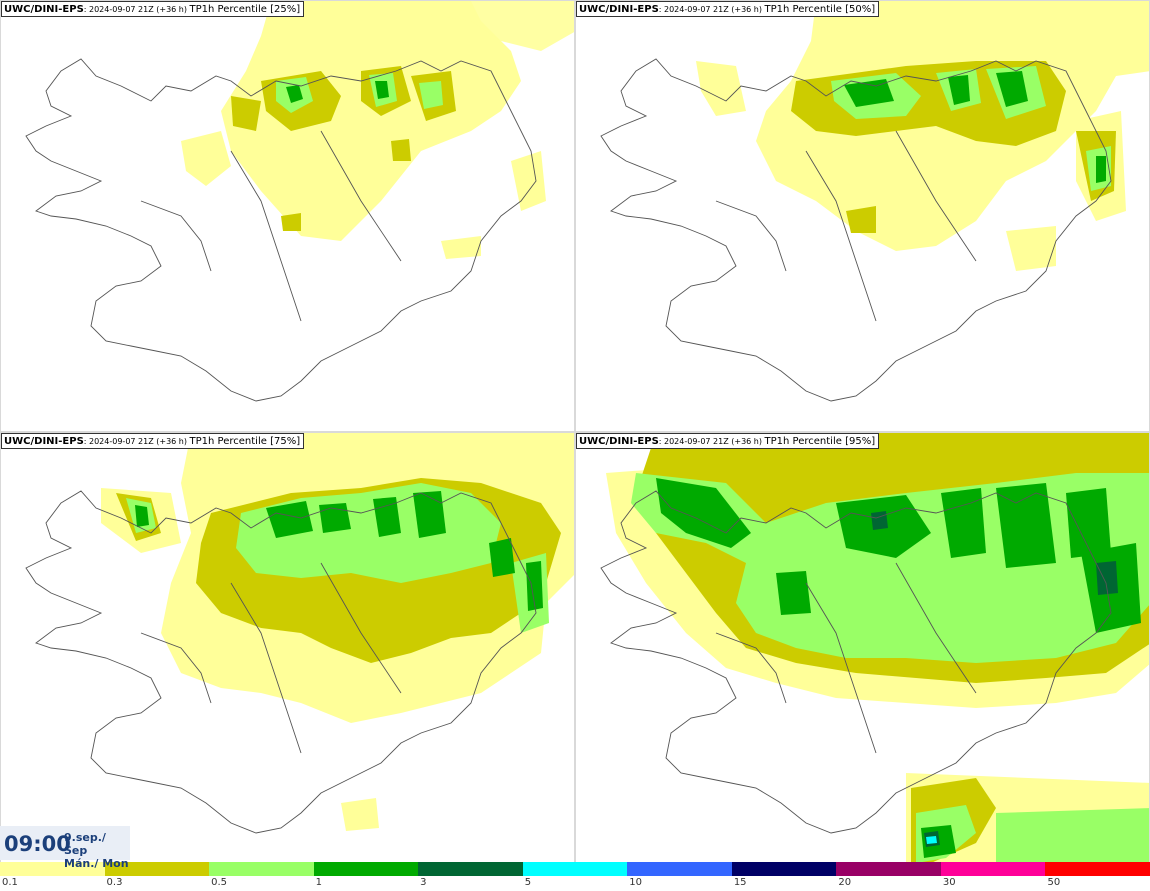  Describe the element at coordinates (245, 441) in the screenshot. I see `field-label: TP1h Percentile [75%]` at that location.